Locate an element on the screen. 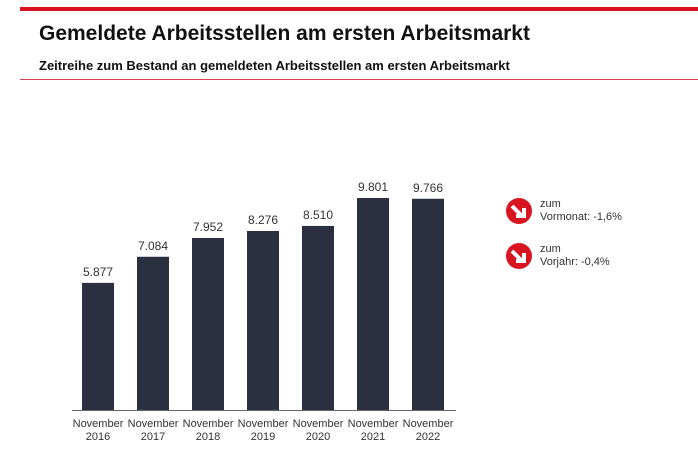 The width and height of the screenshot is (698, 464). indicator-line2: Vormonat: -1,6% is located at coordinates (581, 217).